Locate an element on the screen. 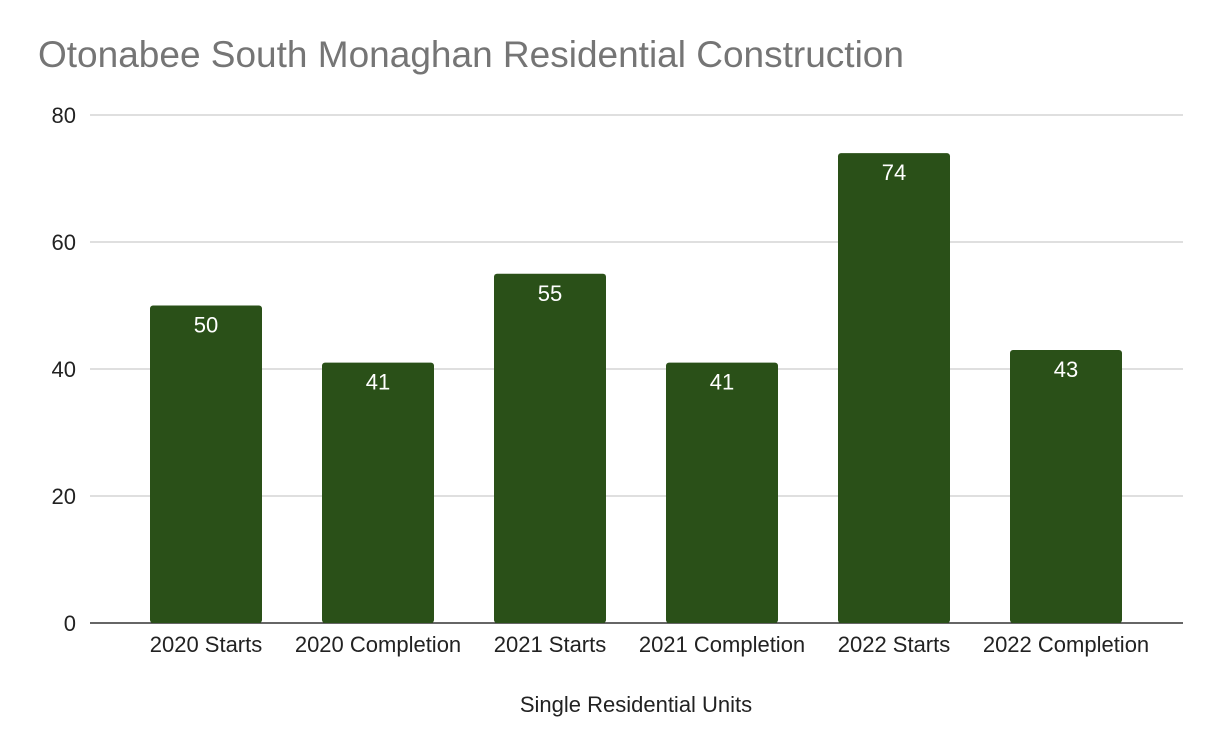  y-tick-label: 0 is located at coordinates (70, 623).